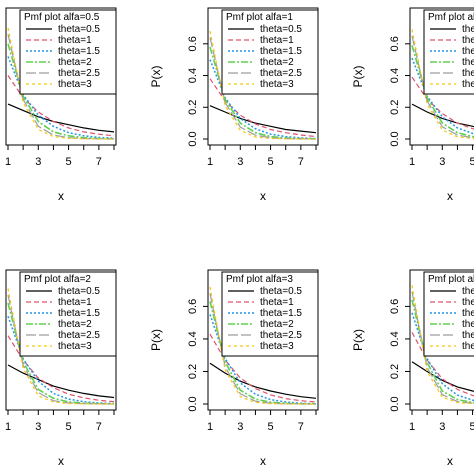 The width and height of the screenshot is (474, 474). What do you see at coordinates (451, 279) in the screenshot?
I see `chart-title: Pmf plot alfa=4` at bounding box center [451, 279].